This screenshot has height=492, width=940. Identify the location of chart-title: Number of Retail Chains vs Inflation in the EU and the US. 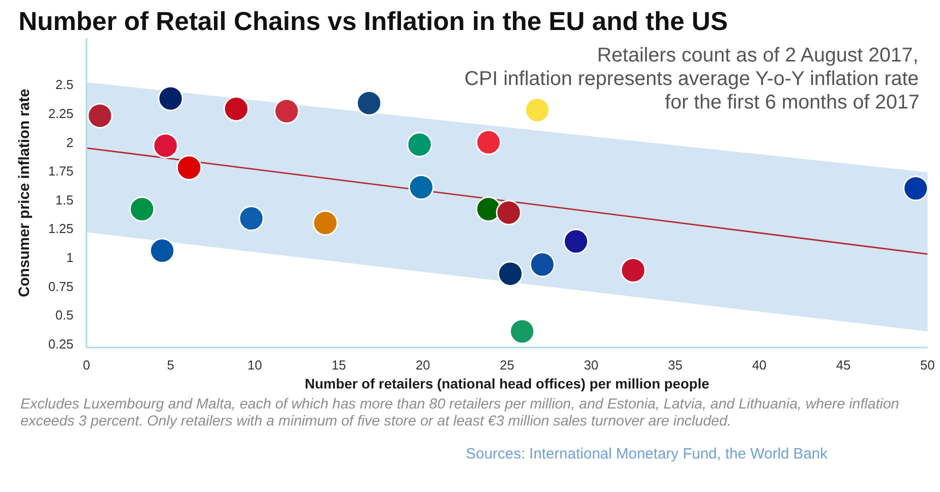
(373, 21).